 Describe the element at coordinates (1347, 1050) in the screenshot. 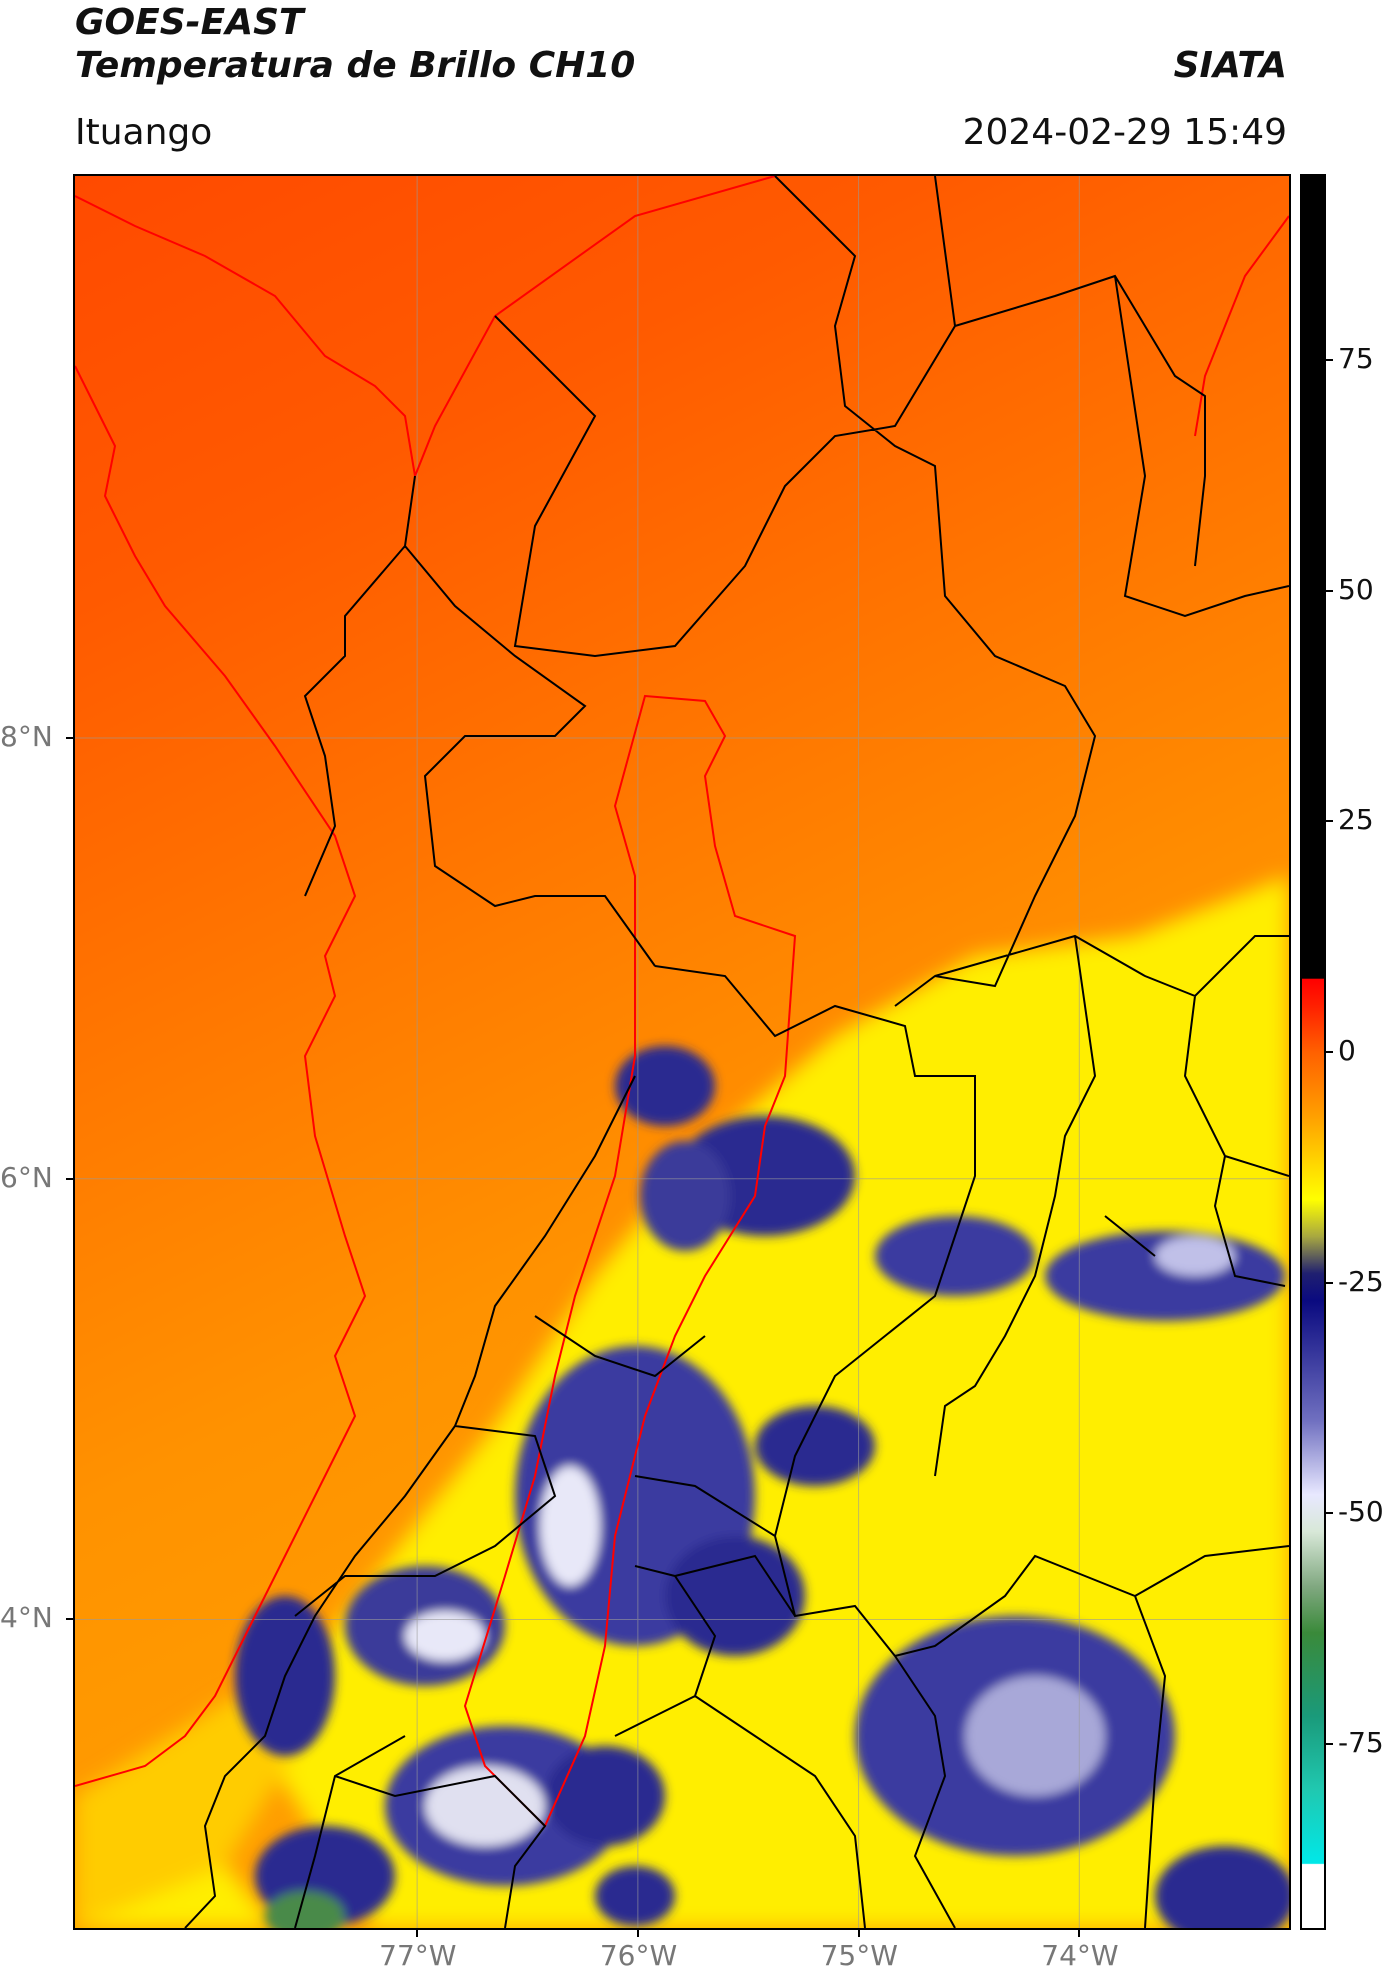

I see `colorbar-tick-label: 0` at that location.